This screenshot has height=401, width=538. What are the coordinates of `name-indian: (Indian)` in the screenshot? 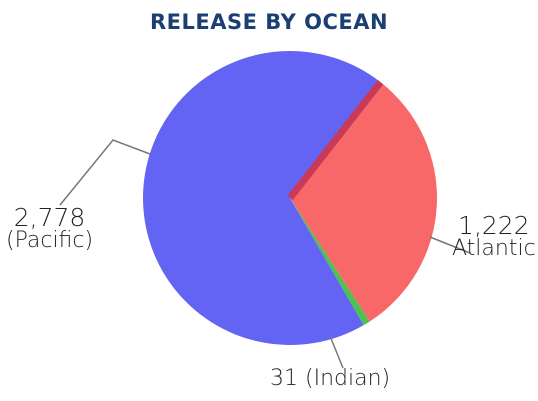 It's located at (348, 378).